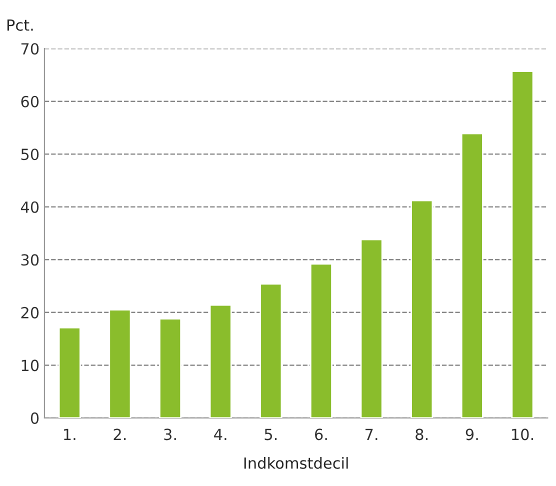 The height and width of the screenshot is (486, 556). What do you see at coordinates (29, 207) in the screenshot?
I see `y-tick-label: 40` at bounding box center [29, 207].